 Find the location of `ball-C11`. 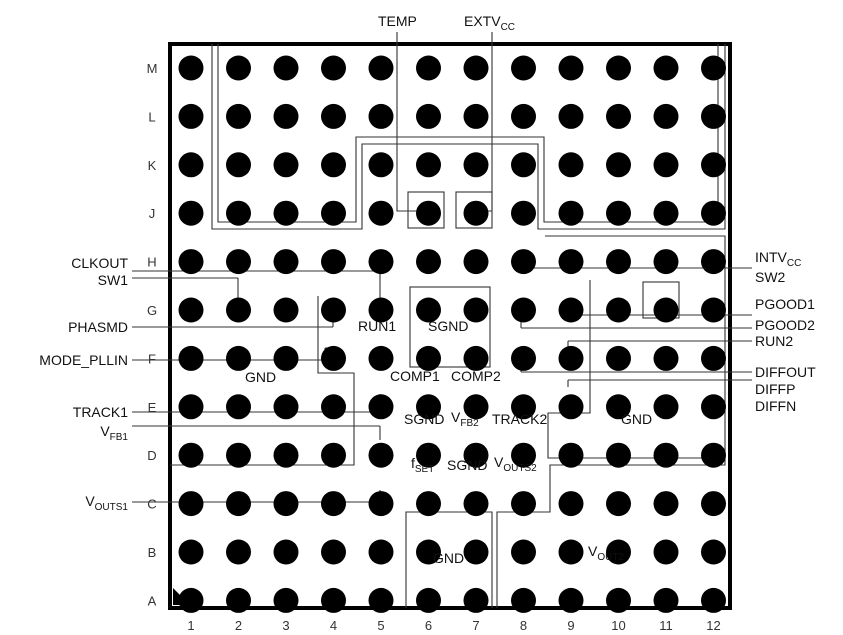

ball-C11 is located at coordinates (666, 504).